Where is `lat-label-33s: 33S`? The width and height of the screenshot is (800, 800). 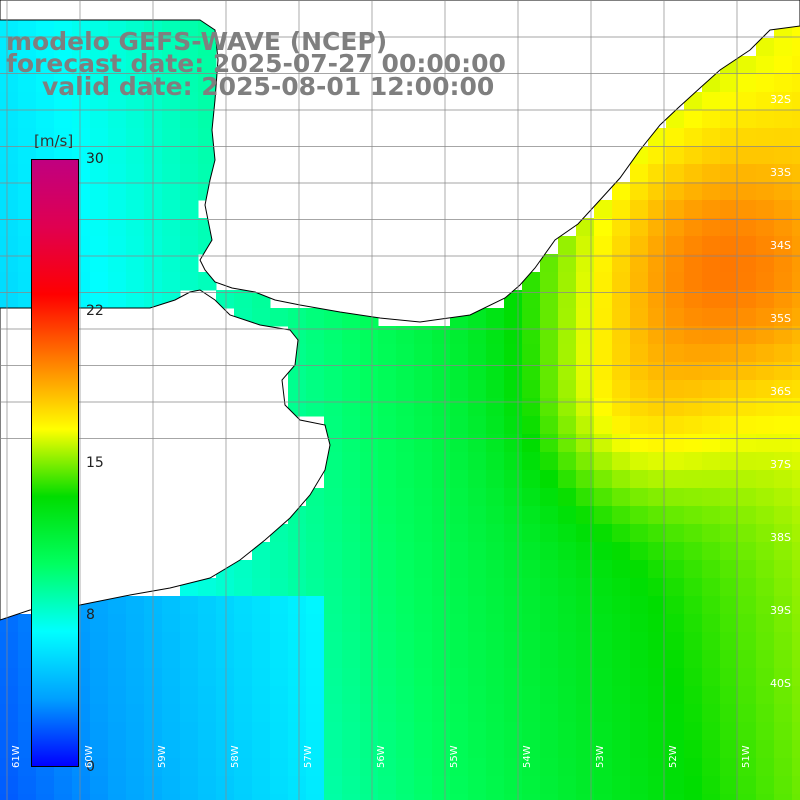 lat-label-33s: 33S is located at coordinates (780, 172).